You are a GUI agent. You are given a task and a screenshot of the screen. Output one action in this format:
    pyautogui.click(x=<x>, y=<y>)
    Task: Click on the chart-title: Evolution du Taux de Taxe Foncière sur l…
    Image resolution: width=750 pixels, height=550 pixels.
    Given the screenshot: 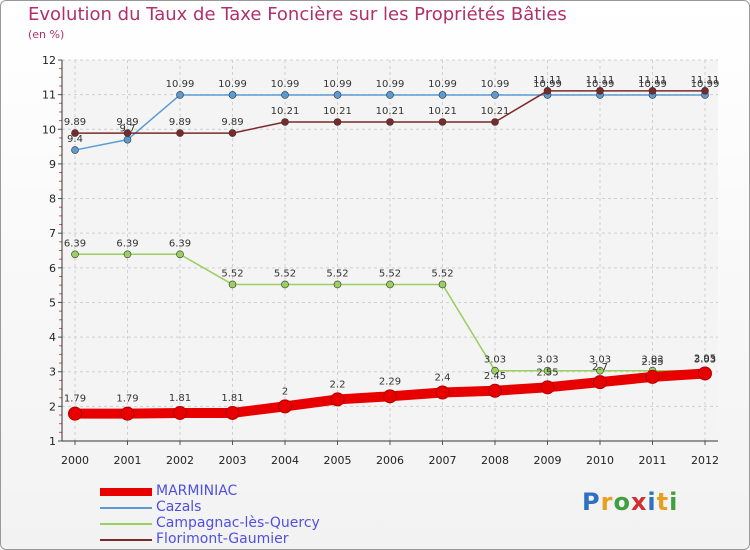 What is the action you would take?
    pyautogui.click(x=297, y=14)
    